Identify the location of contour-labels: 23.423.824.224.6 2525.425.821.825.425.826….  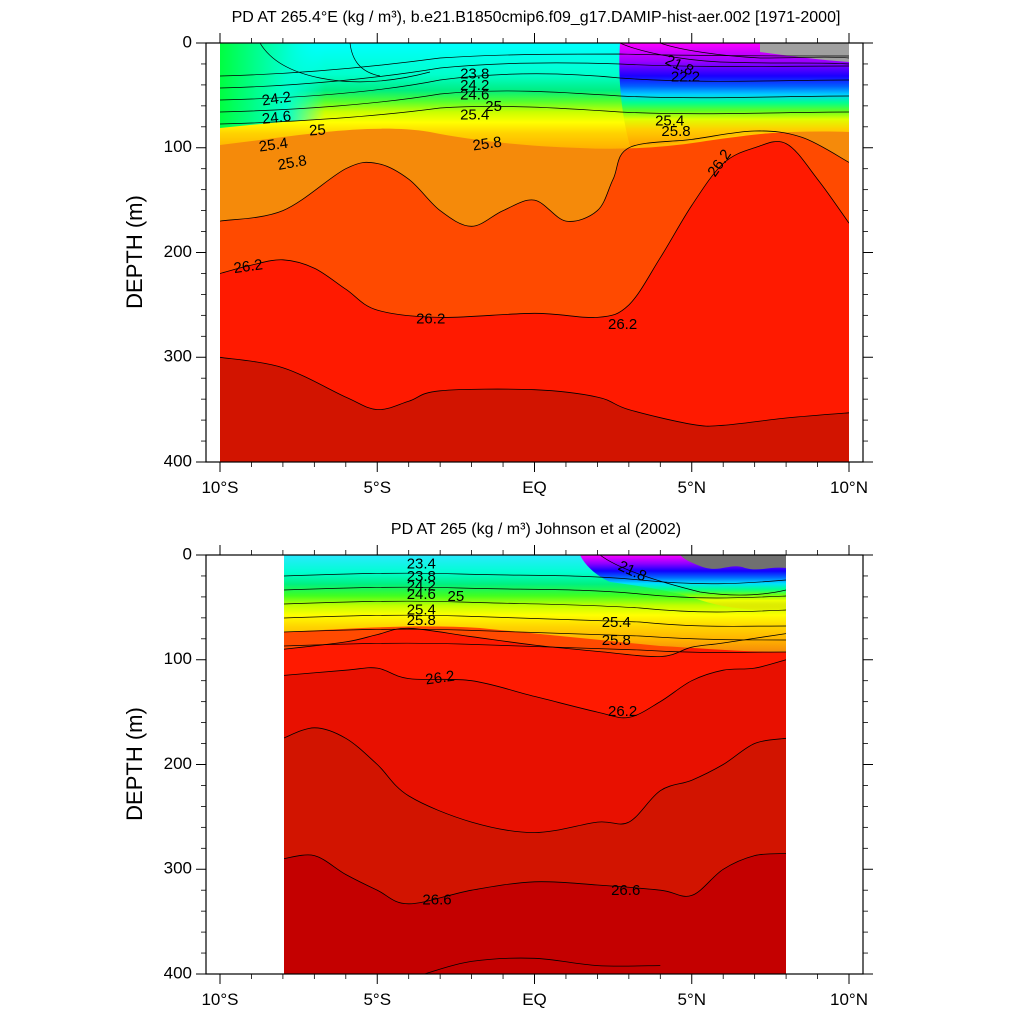
(528, 731).